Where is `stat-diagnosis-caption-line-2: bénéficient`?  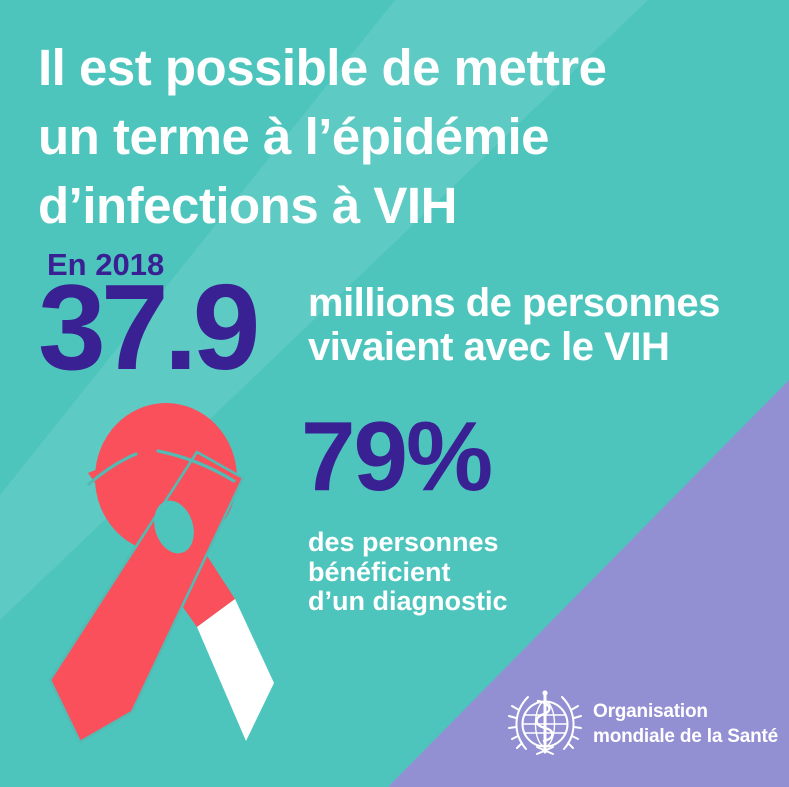
stat-diagnosis-caption-line-2: bénéficient is located at coordinates (379, 571).